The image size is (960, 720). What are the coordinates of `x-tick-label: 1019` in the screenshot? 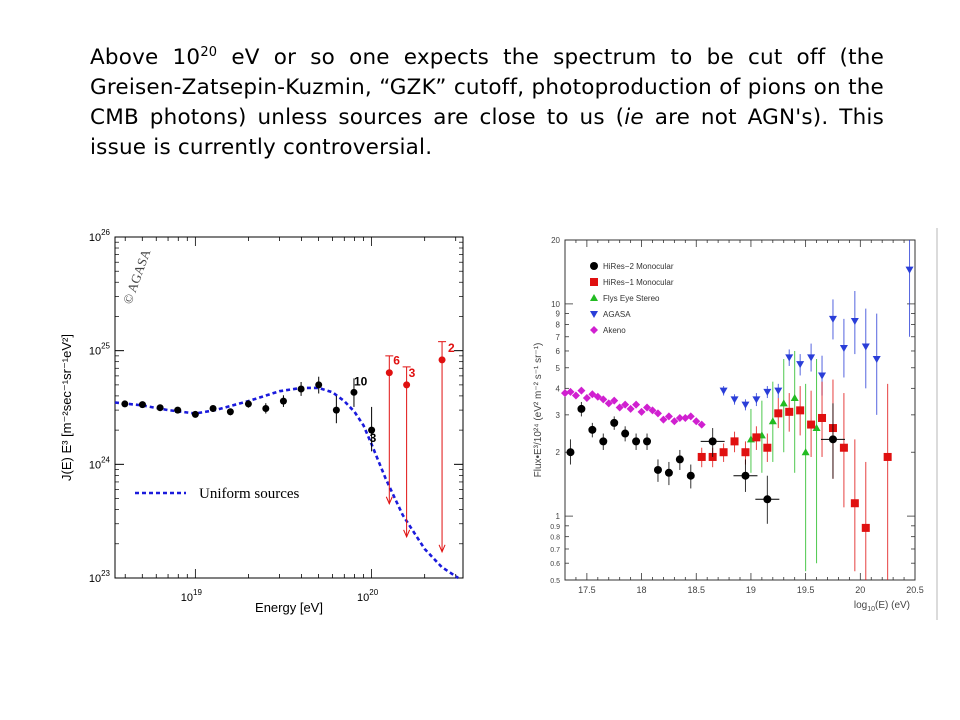 It's located at (192, 596).